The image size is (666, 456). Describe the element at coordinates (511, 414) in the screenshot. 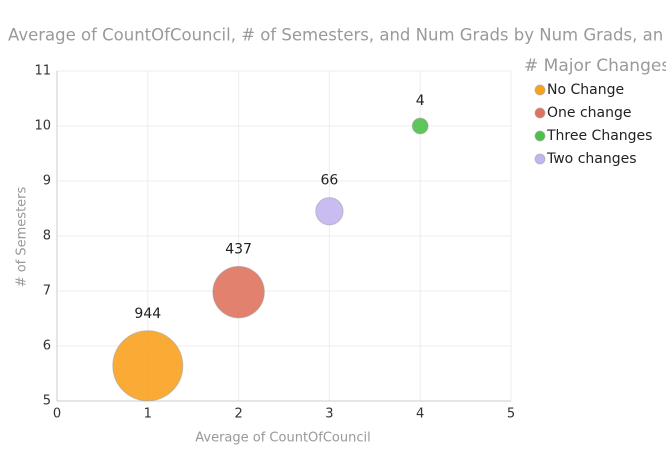

I see `x-tick-label: 5` at that location.